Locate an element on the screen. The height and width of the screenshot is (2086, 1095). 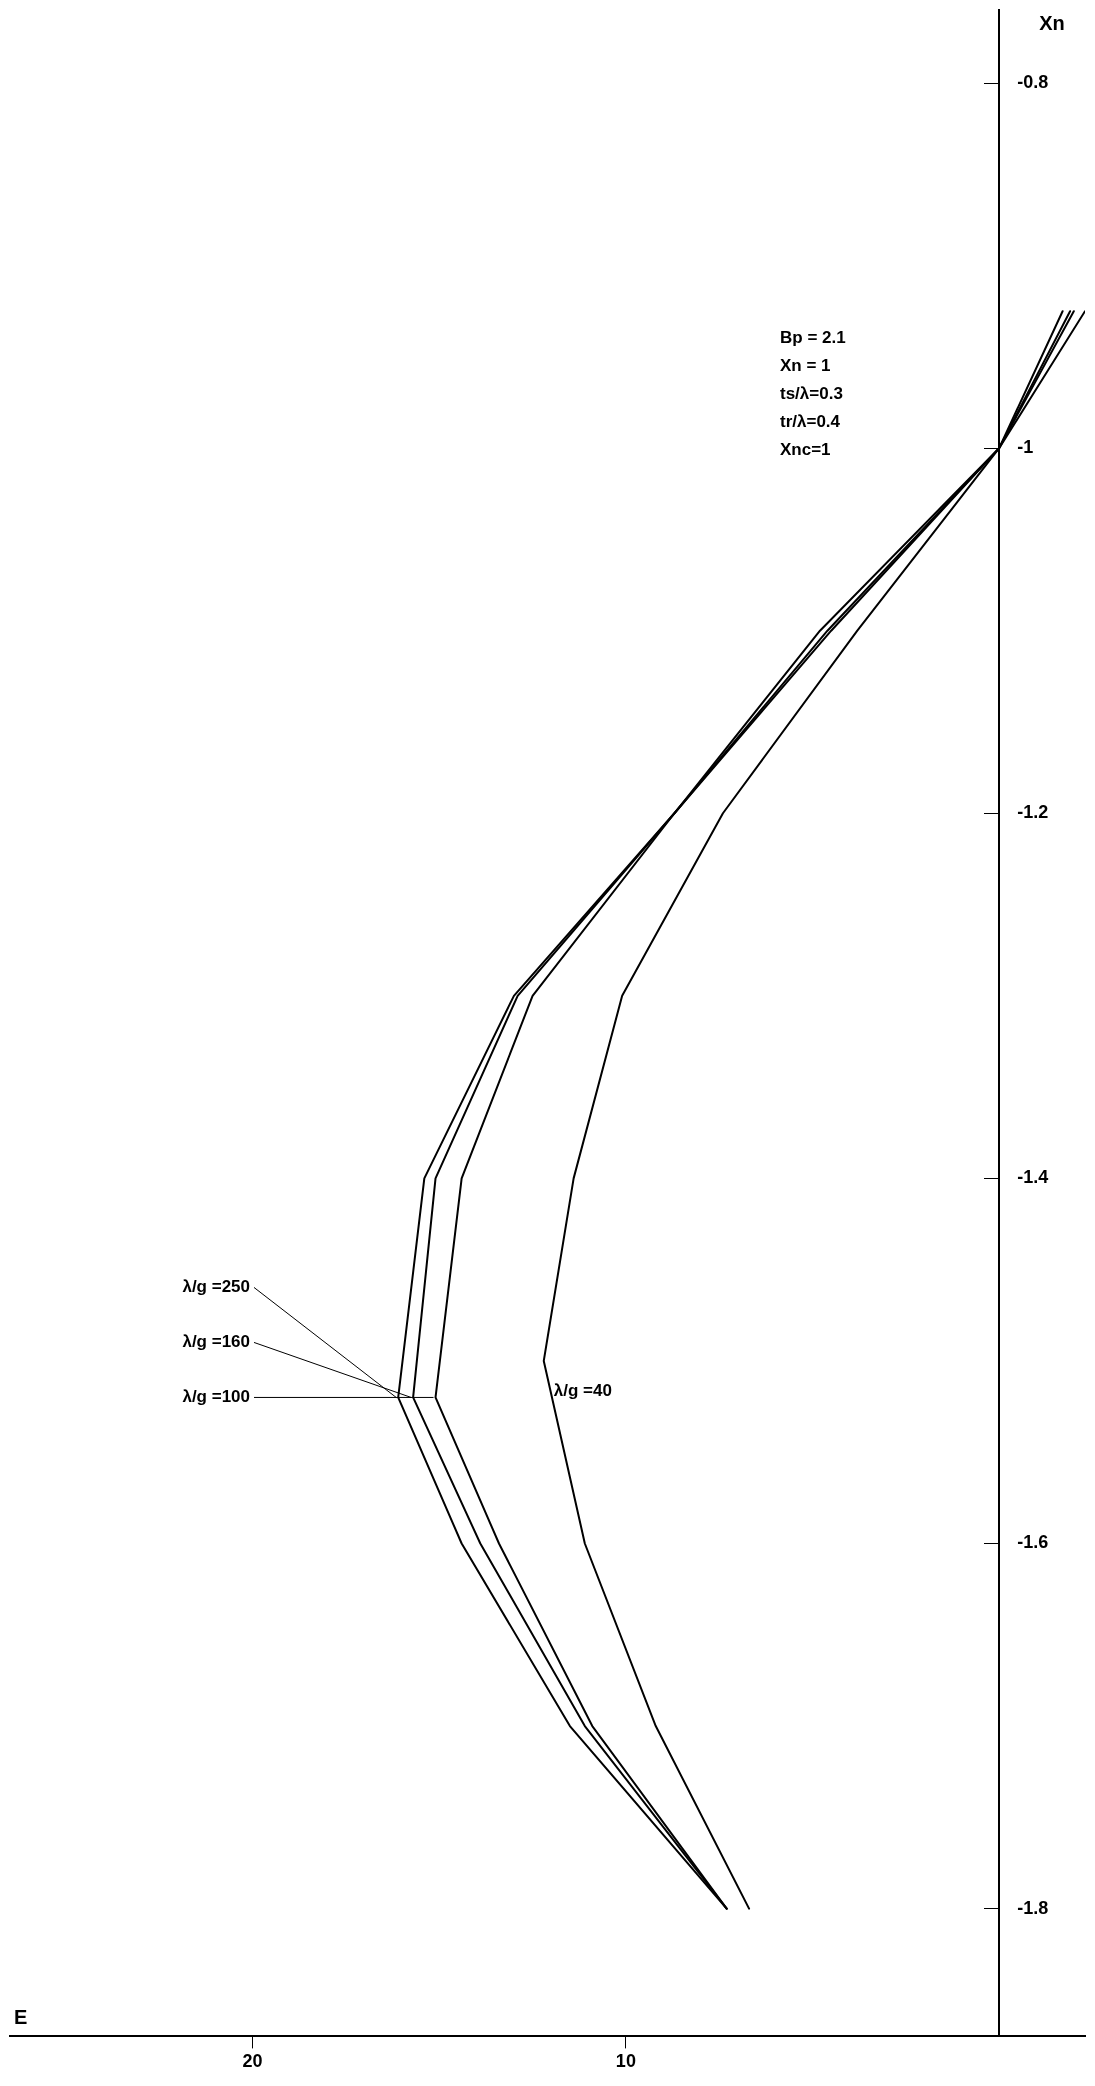
annotation: Bp = 2.1 is located at coordinates (813, 338).